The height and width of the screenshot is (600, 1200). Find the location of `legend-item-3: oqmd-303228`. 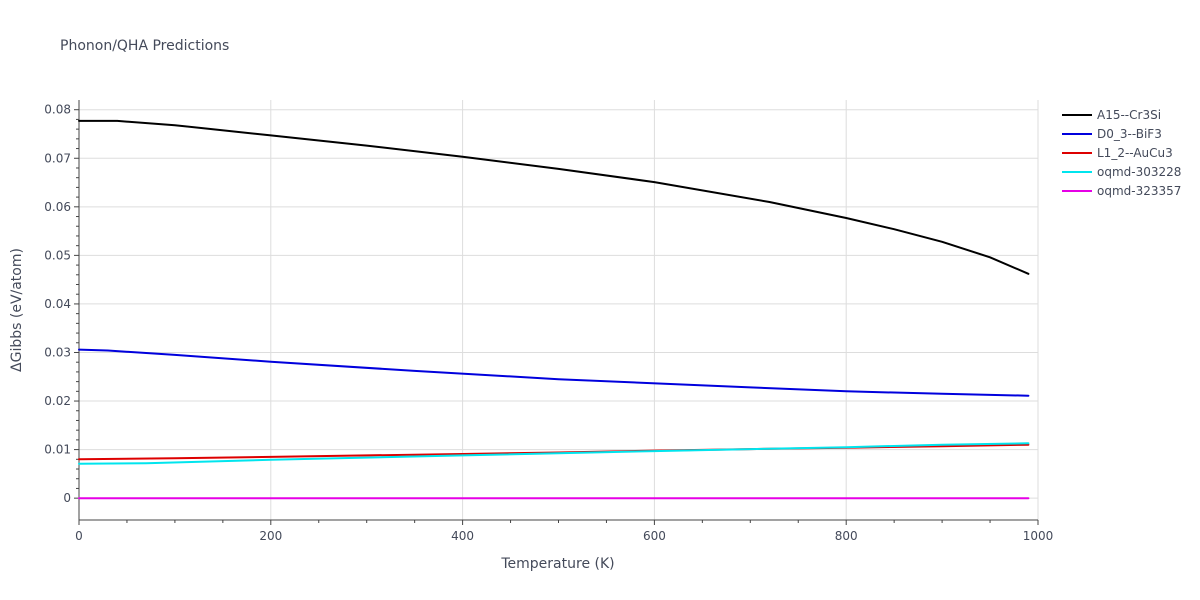

legend-item-3: oqmd-303228 is located at coordinates (1121, 172).